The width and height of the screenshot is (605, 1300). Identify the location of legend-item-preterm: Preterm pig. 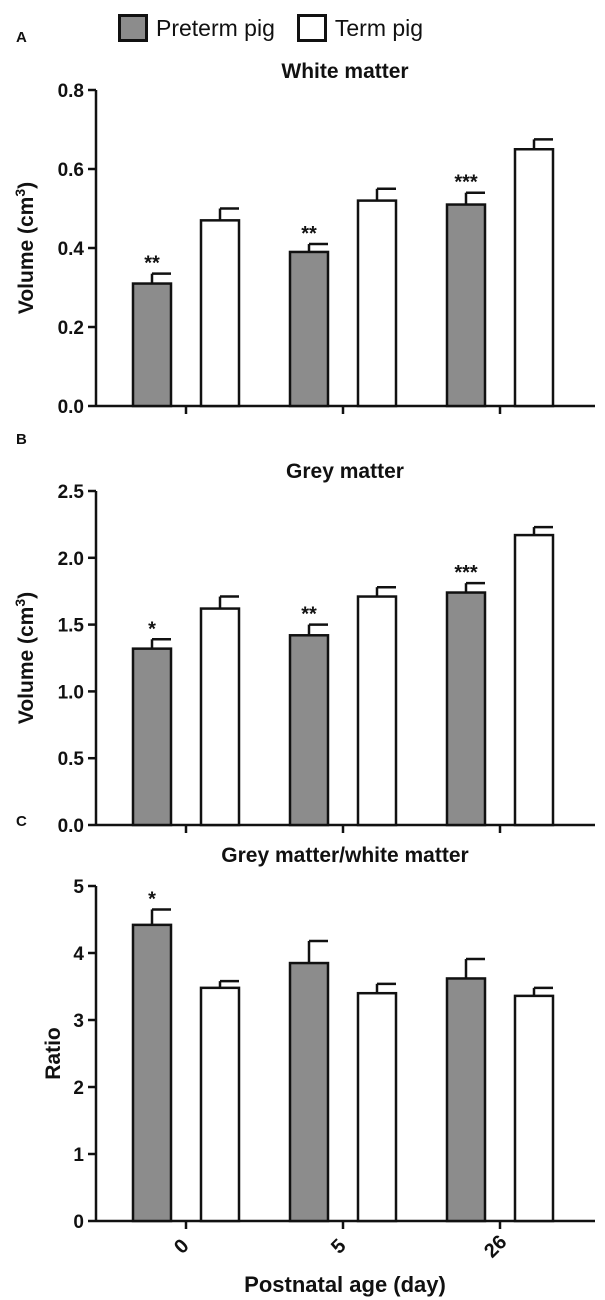
(196, 28).